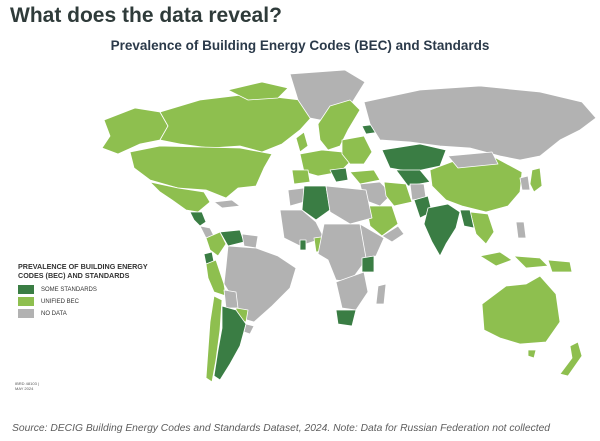 This screenshot has height=441, width=600. What do you see at coordinates (135, 131) in the screenshot?
I see `region-alaska` at bounding box center [135, 131].